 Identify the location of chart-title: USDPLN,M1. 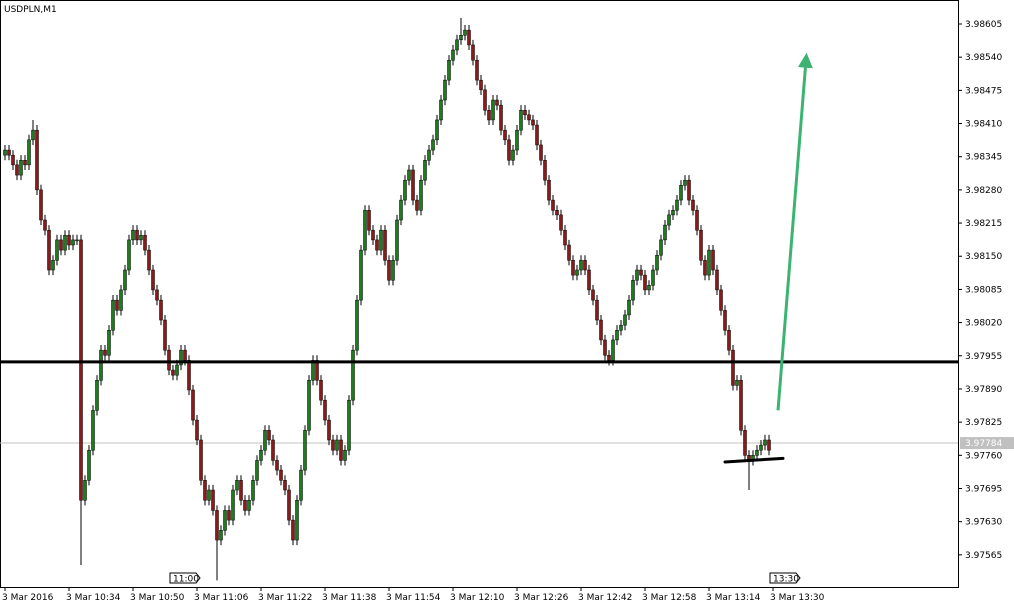
(30, 10).